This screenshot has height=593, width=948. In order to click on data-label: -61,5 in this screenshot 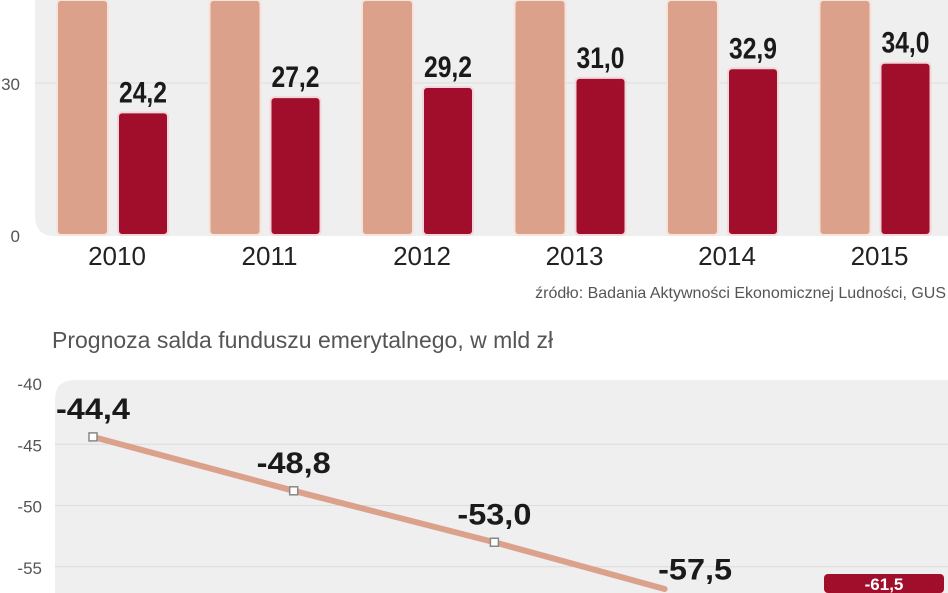, I will do `click(884, 584)`.